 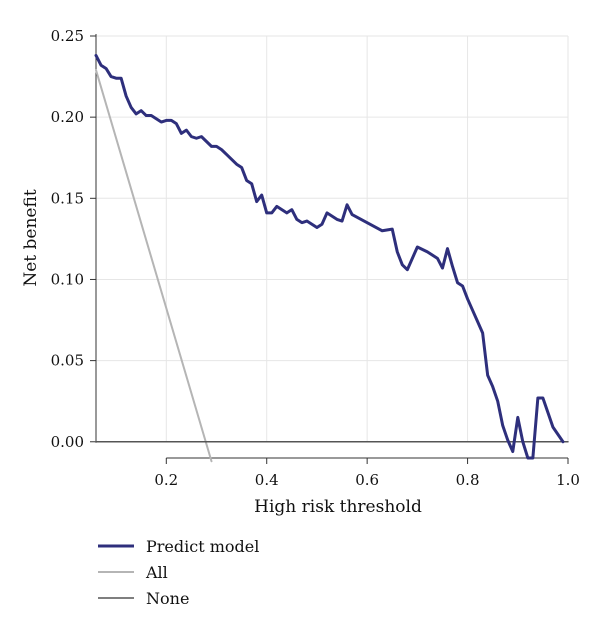 What do you see at coordinates (166, 480) in the screenshot?
I see `x-tick-label-0: 0.2` at bounding box center [166, 480].